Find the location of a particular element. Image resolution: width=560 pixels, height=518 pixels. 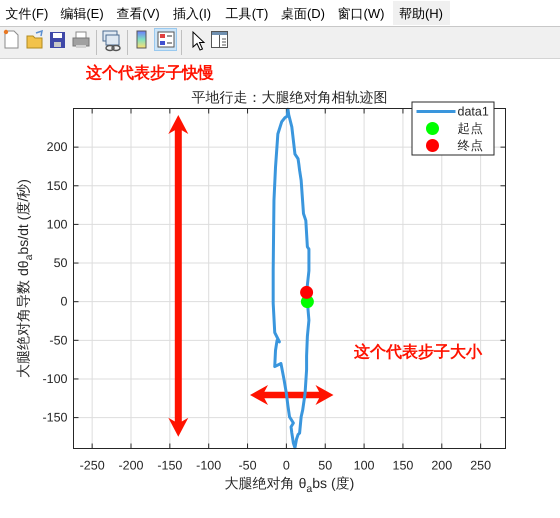

y-tick-label: 0 is located at coordinates (64, 301).